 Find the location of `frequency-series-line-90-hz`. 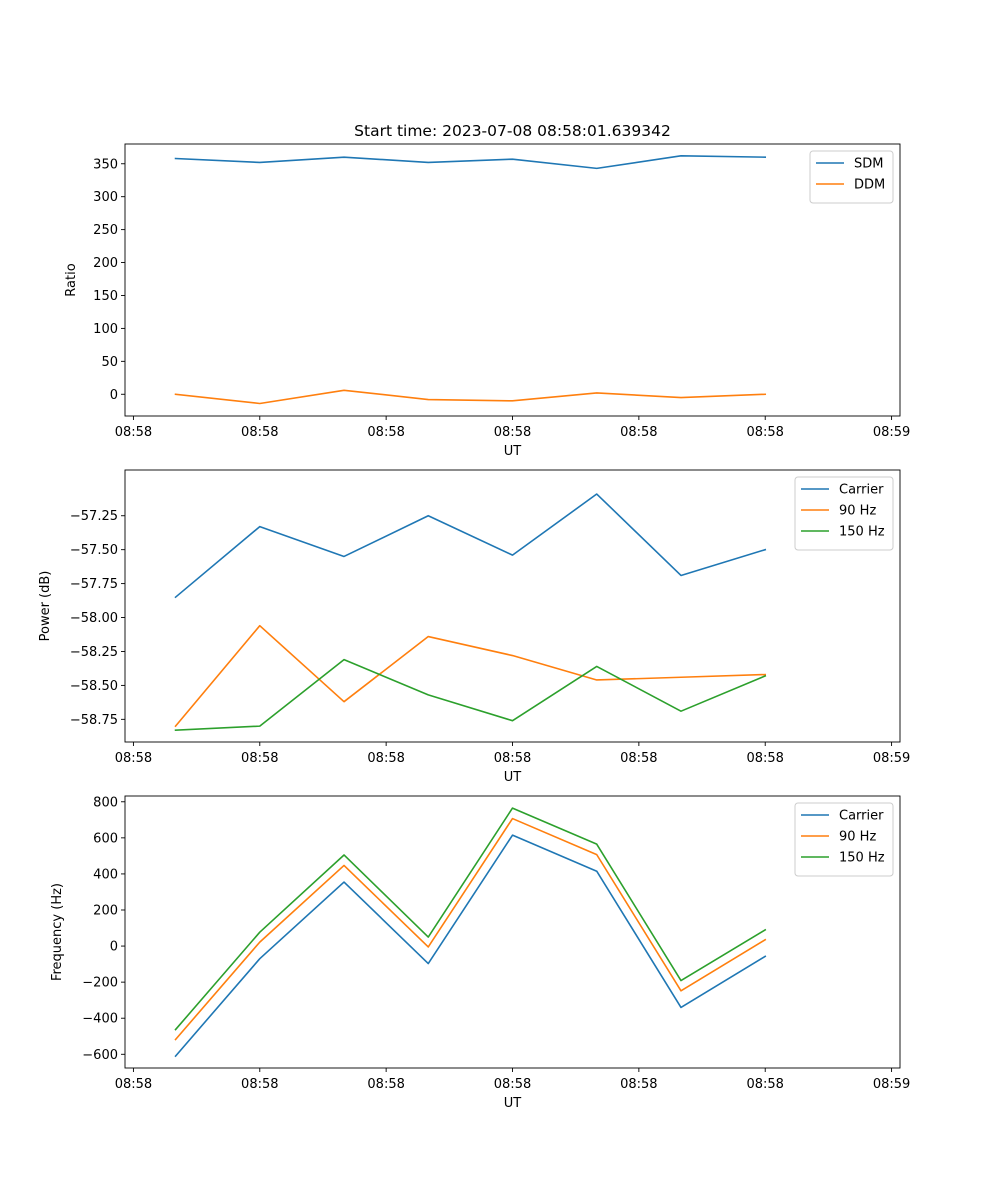

frequency-series-line-90-hz is located at coordinates (470, 929).